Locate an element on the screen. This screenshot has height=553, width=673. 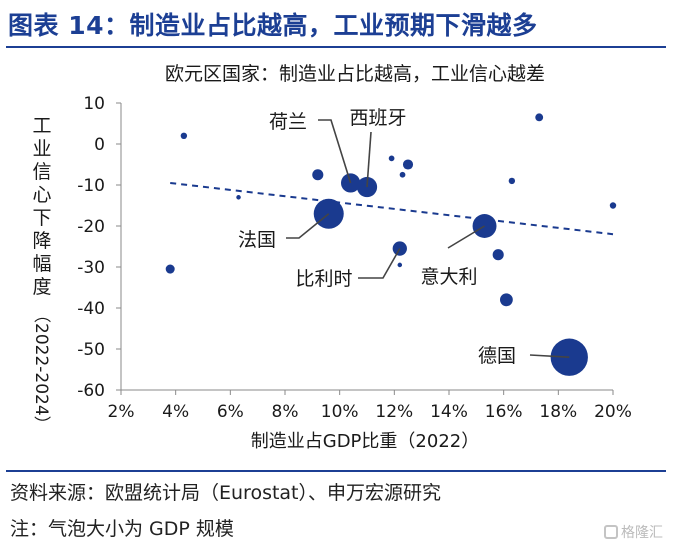
watermark-logo-icon is located at coordinates (611, 532).